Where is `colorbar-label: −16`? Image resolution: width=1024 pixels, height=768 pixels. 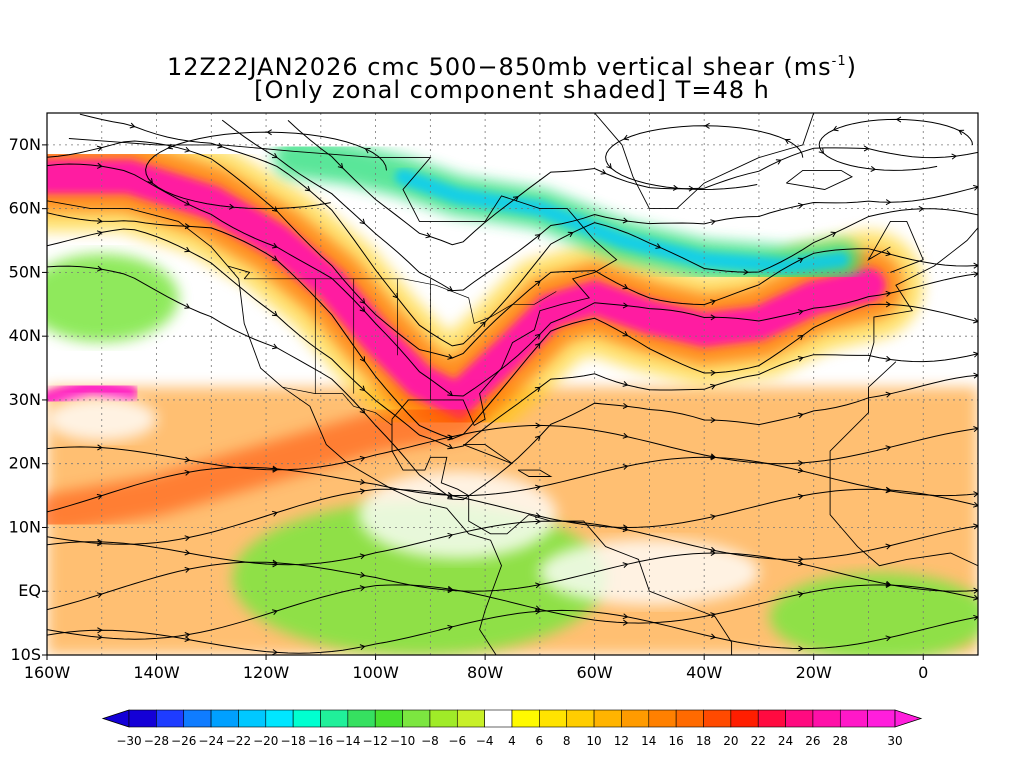 colorbar-label: −16 is located at coordinates (320, 741).